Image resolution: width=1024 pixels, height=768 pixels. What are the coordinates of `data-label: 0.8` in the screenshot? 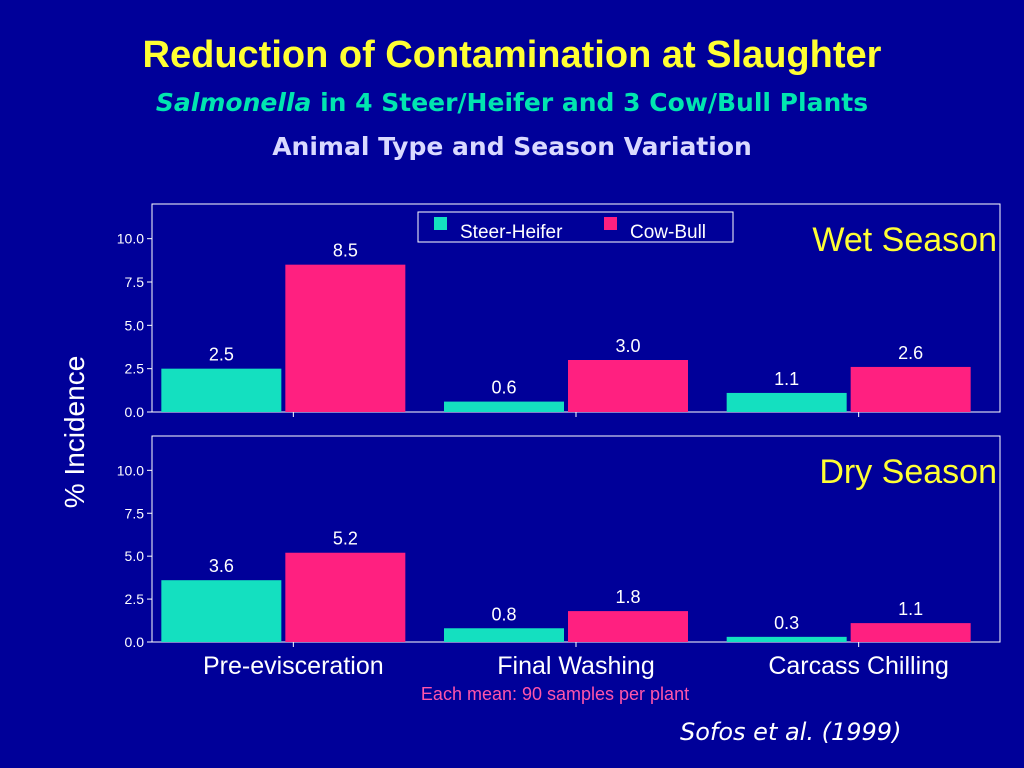 It's located at (503, 614).